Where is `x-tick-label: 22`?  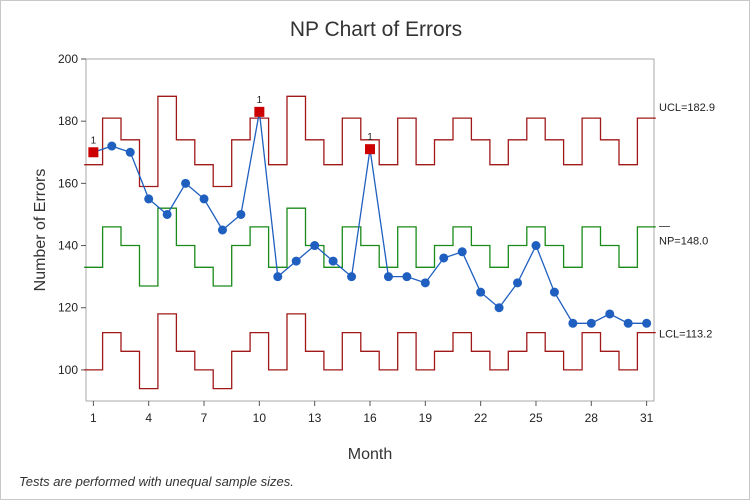
x-tick-label: 22 is located at coordinates (481, 418).